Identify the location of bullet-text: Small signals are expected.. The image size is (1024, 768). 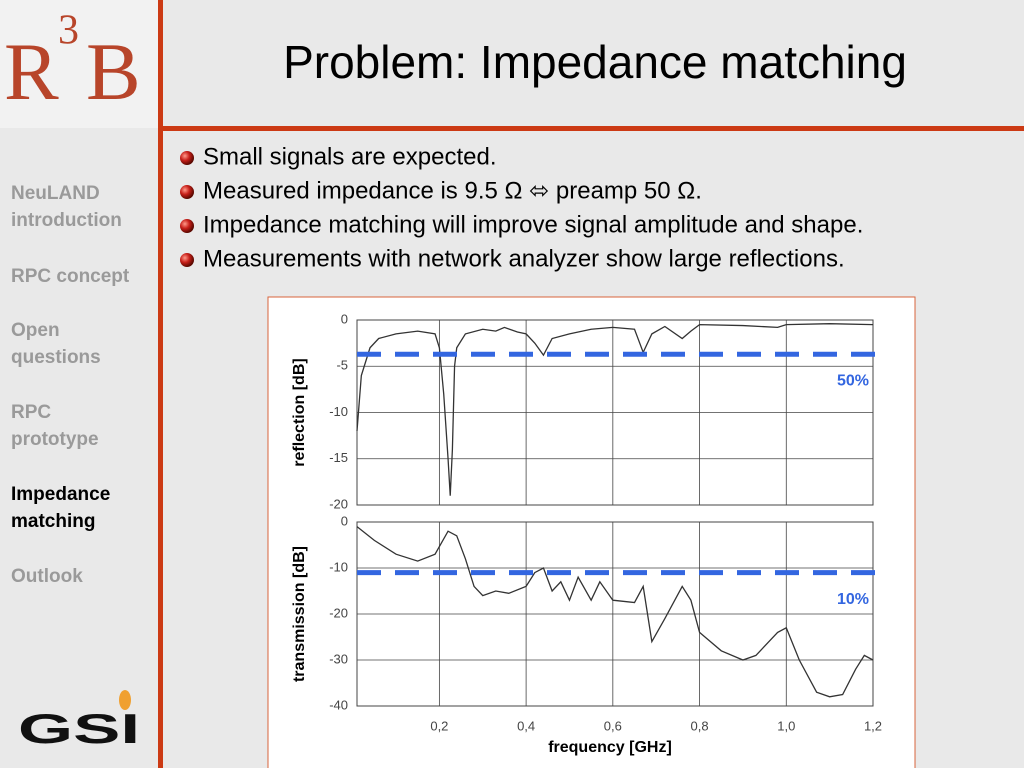
(349, 156).